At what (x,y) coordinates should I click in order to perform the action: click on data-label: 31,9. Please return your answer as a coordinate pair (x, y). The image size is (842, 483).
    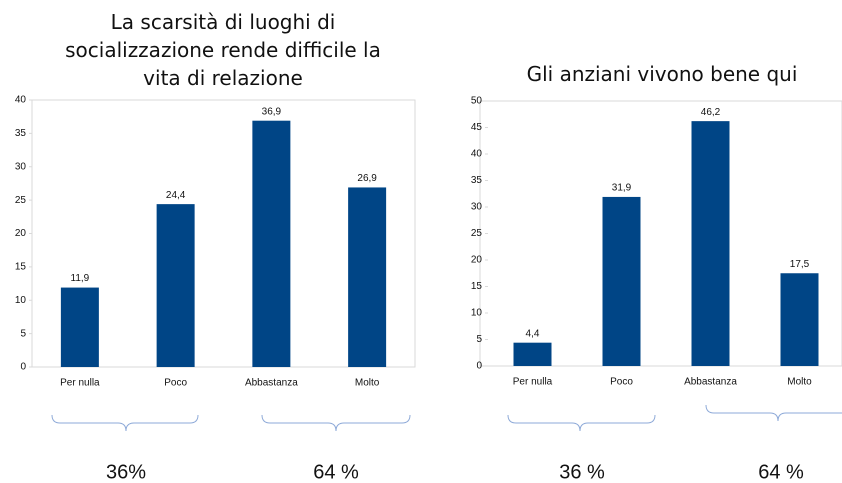
    Looking at the image, I should click on (622, 188).